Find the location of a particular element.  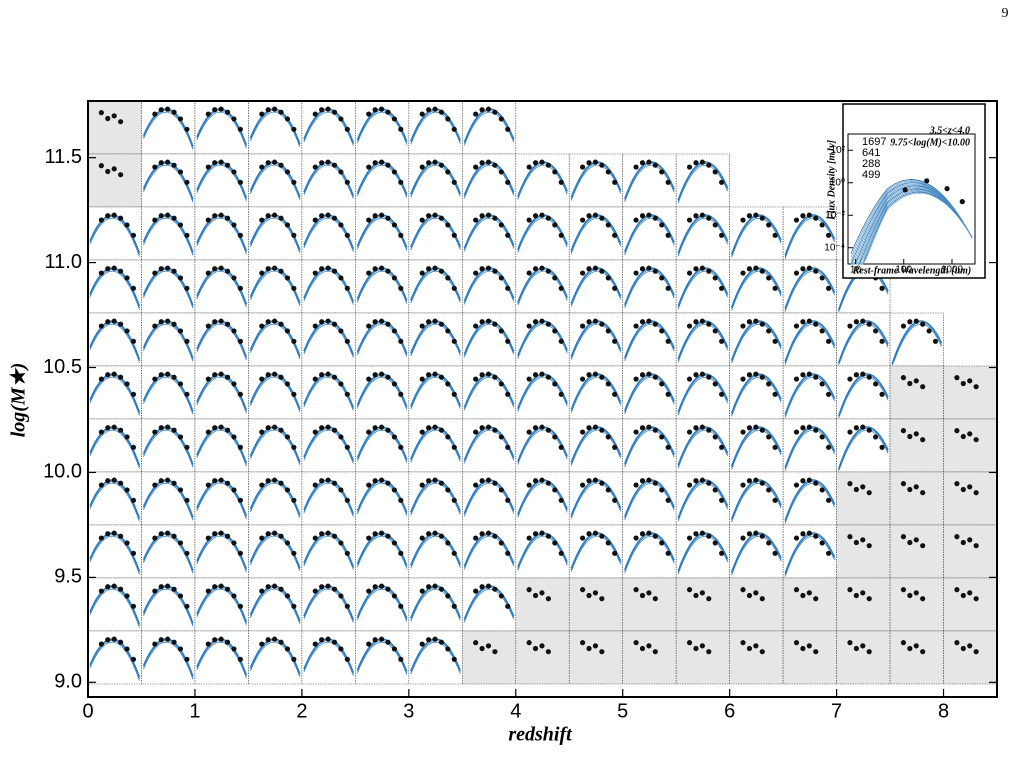

y-tick-label: 10.0 is located at coordinates (62, 472).